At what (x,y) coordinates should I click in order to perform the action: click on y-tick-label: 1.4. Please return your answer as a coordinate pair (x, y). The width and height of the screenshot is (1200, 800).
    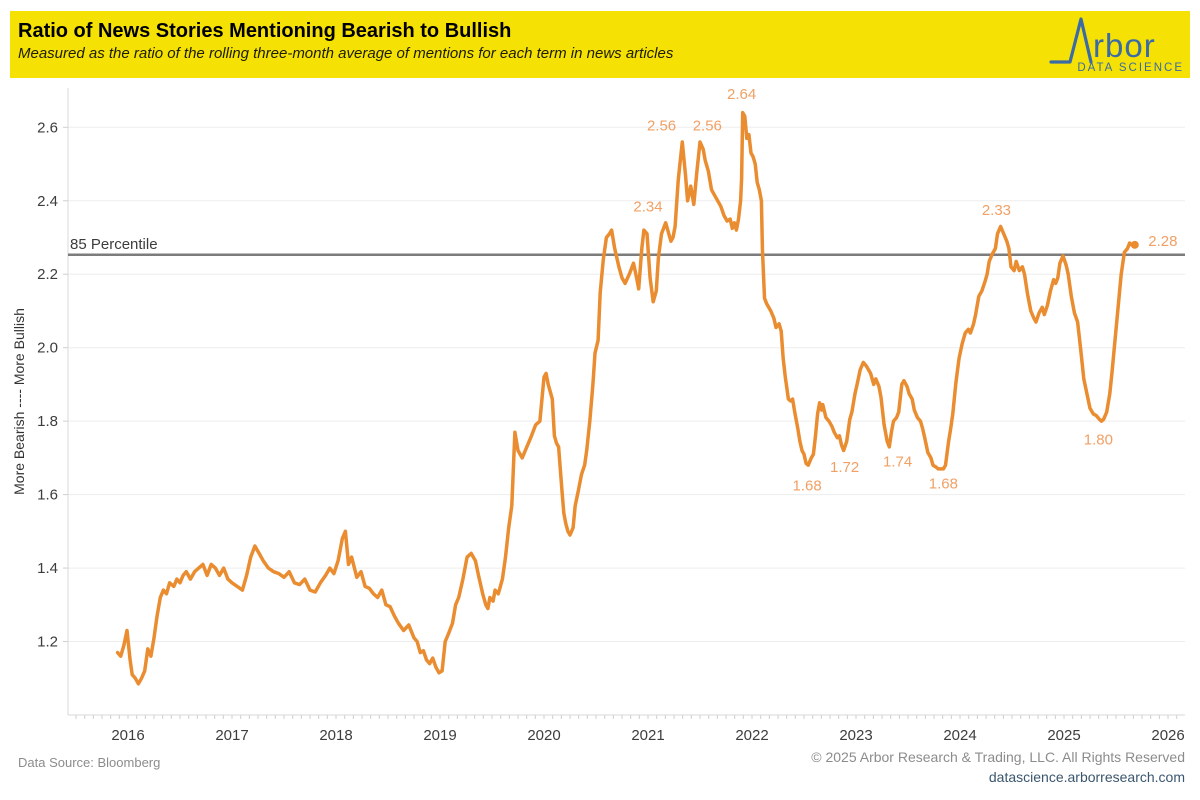
    Looking at the image, I should click on (47, 568).